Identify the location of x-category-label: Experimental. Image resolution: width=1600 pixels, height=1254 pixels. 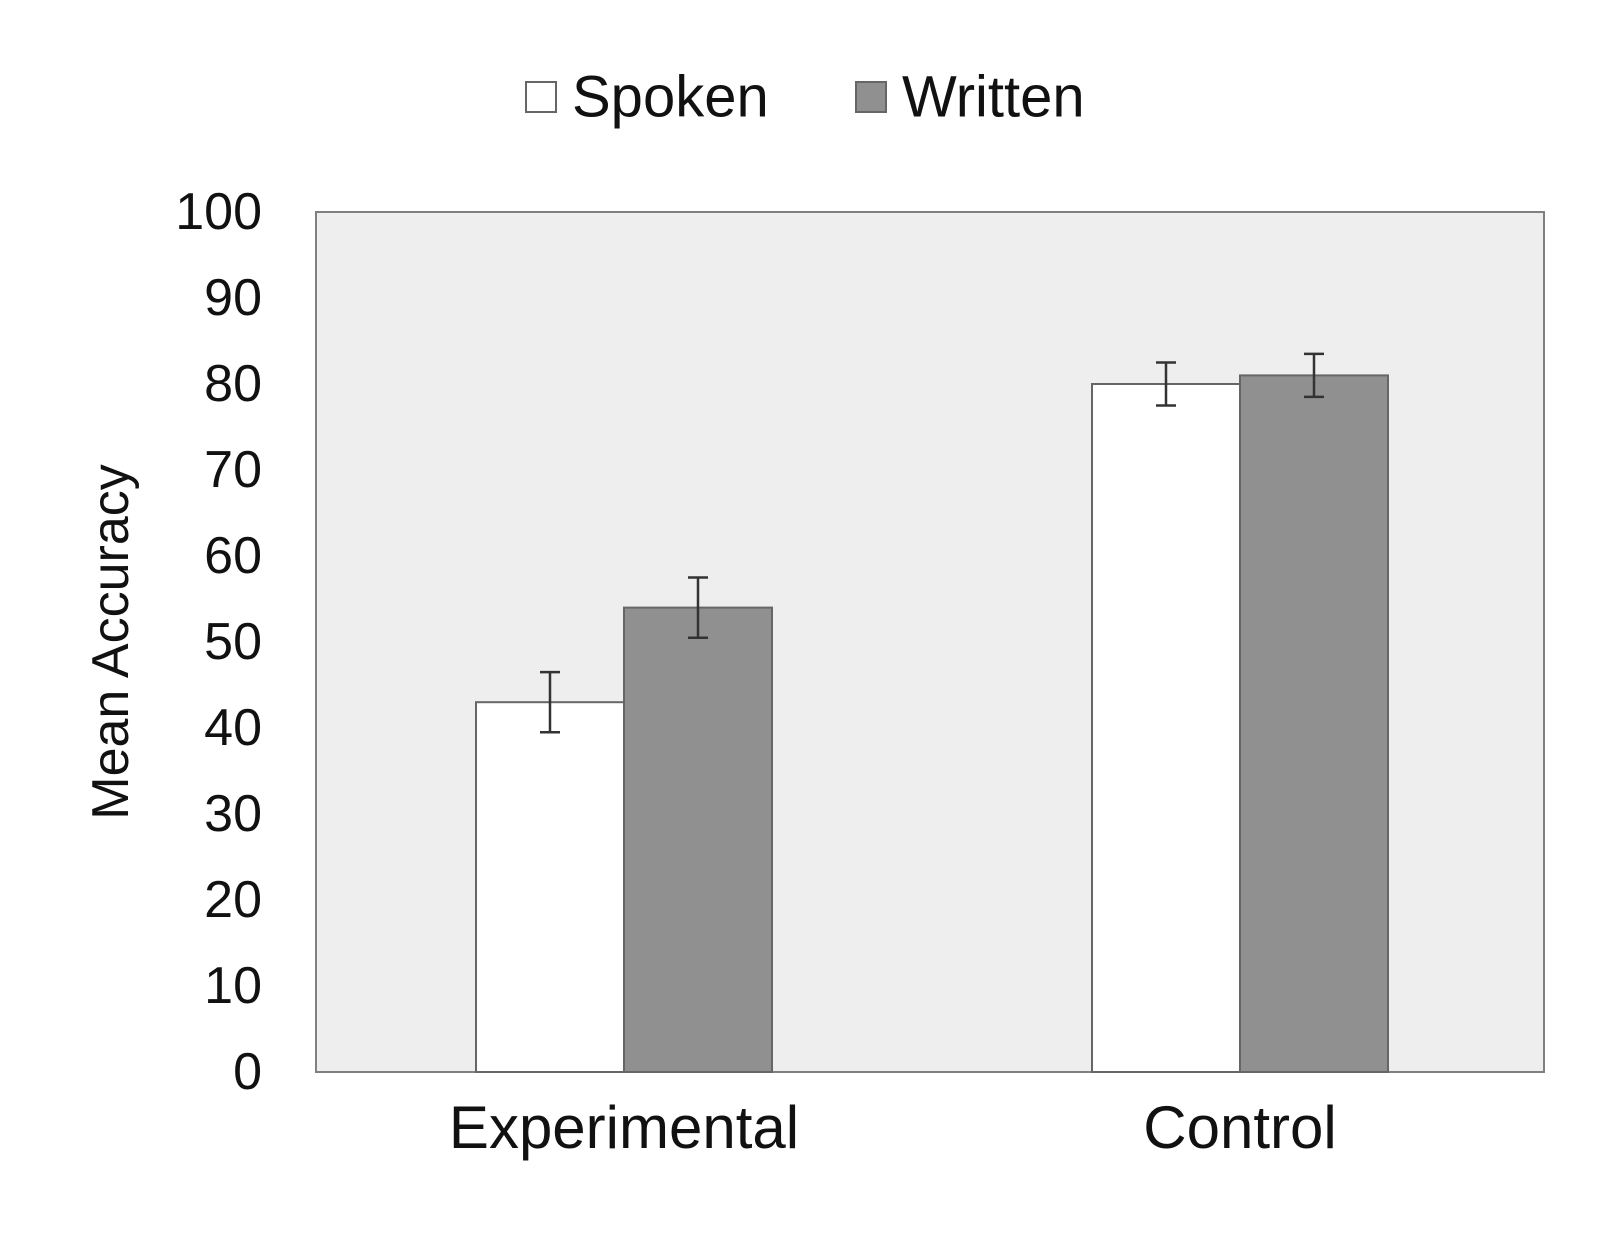
(624, 1127).